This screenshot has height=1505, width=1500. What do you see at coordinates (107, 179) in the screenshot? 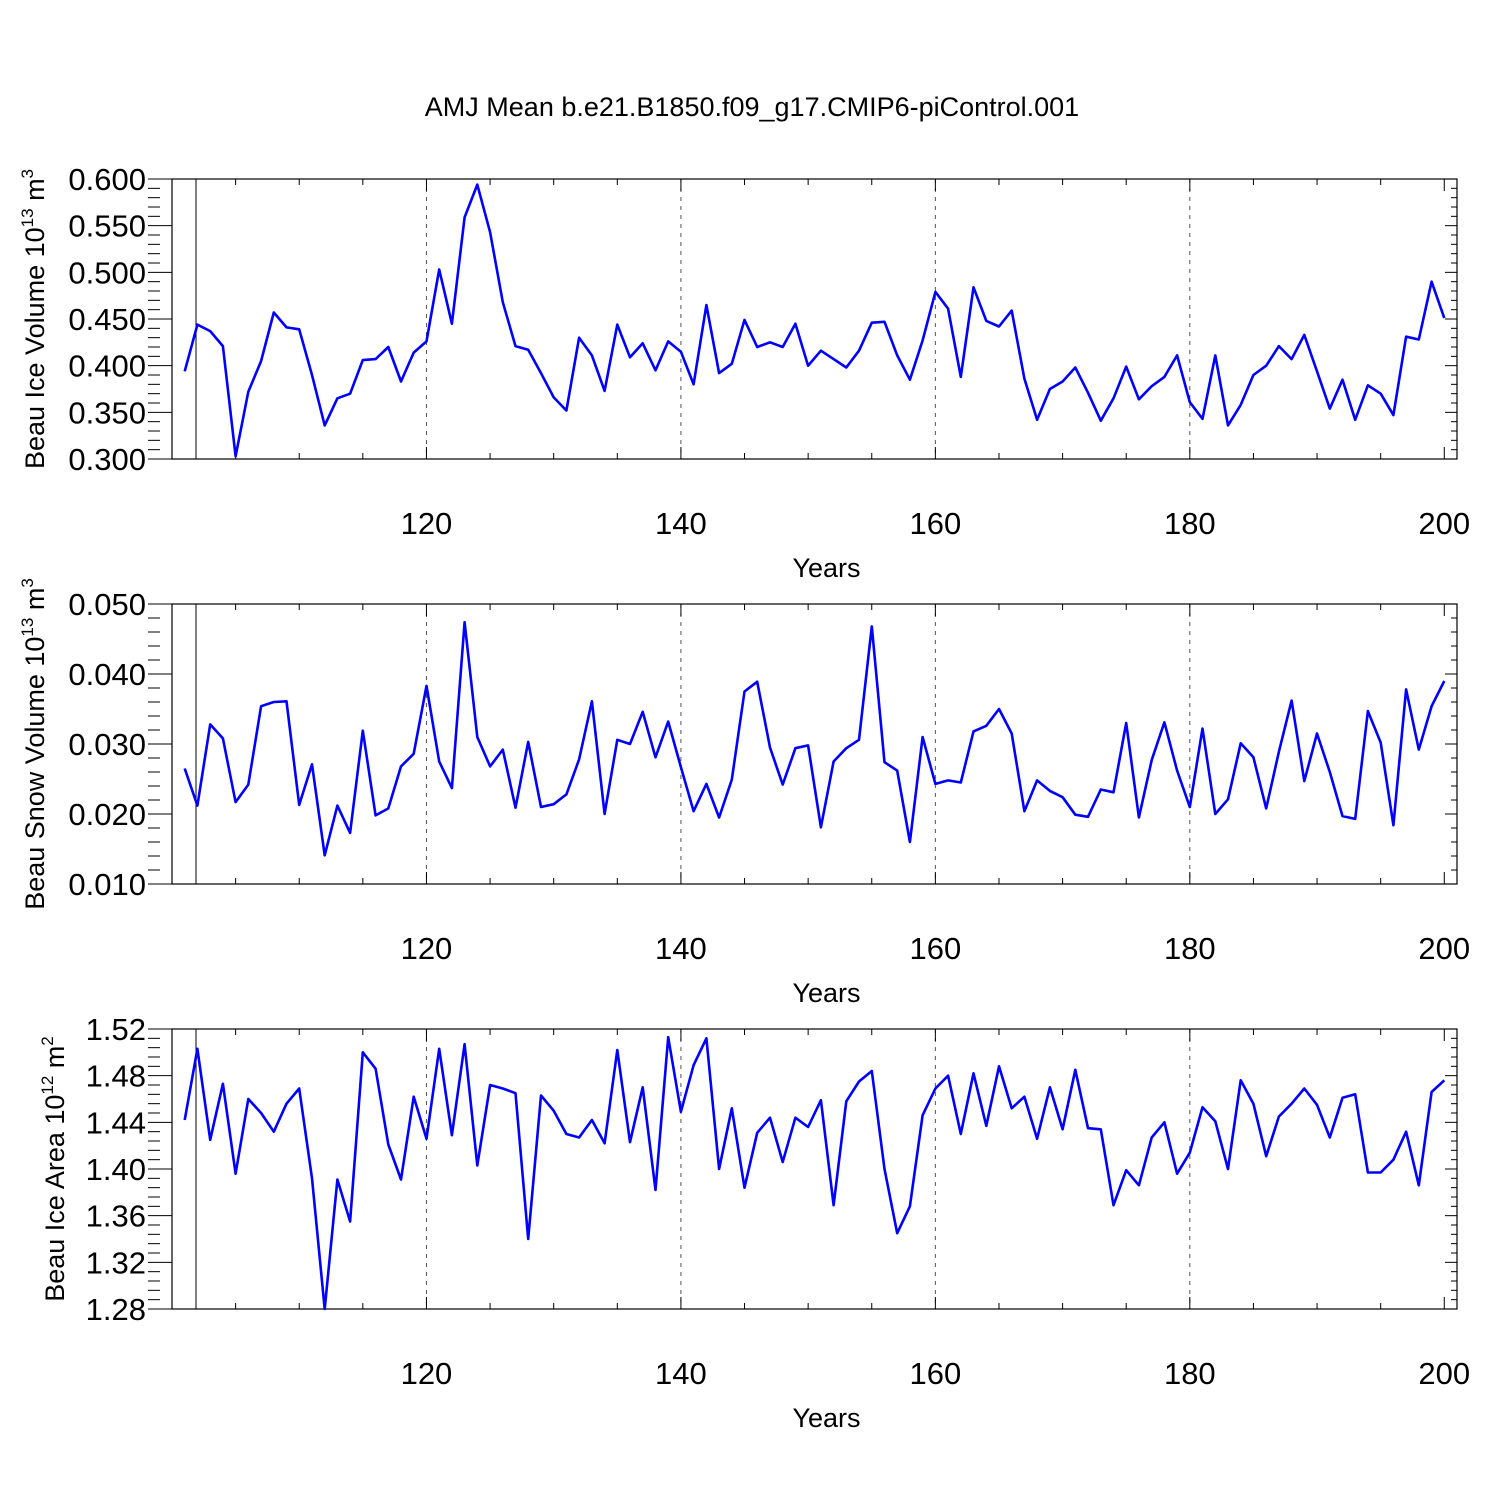
I see `y-tick-label: 0.600` at bounding box center [107, 179].